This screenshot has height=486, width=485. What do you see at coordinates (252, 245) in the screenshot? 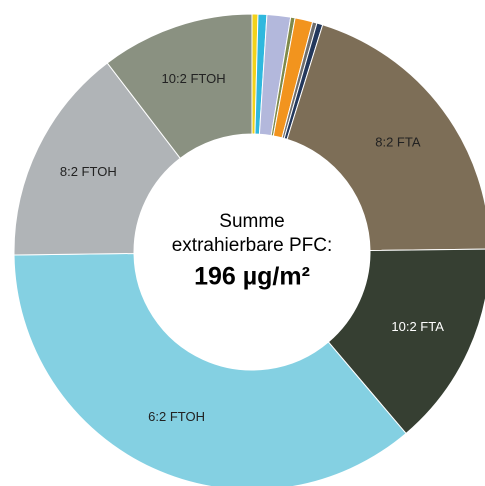
I see `center-line: extrahierbare PFC:` at bounding box center [252, 245].